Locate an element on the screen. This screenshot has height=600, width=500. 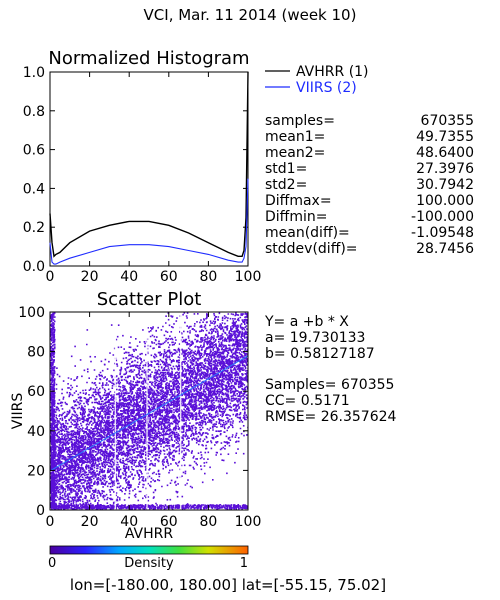
stat-label: mean(diff)= is located at coordinates (307, 233).